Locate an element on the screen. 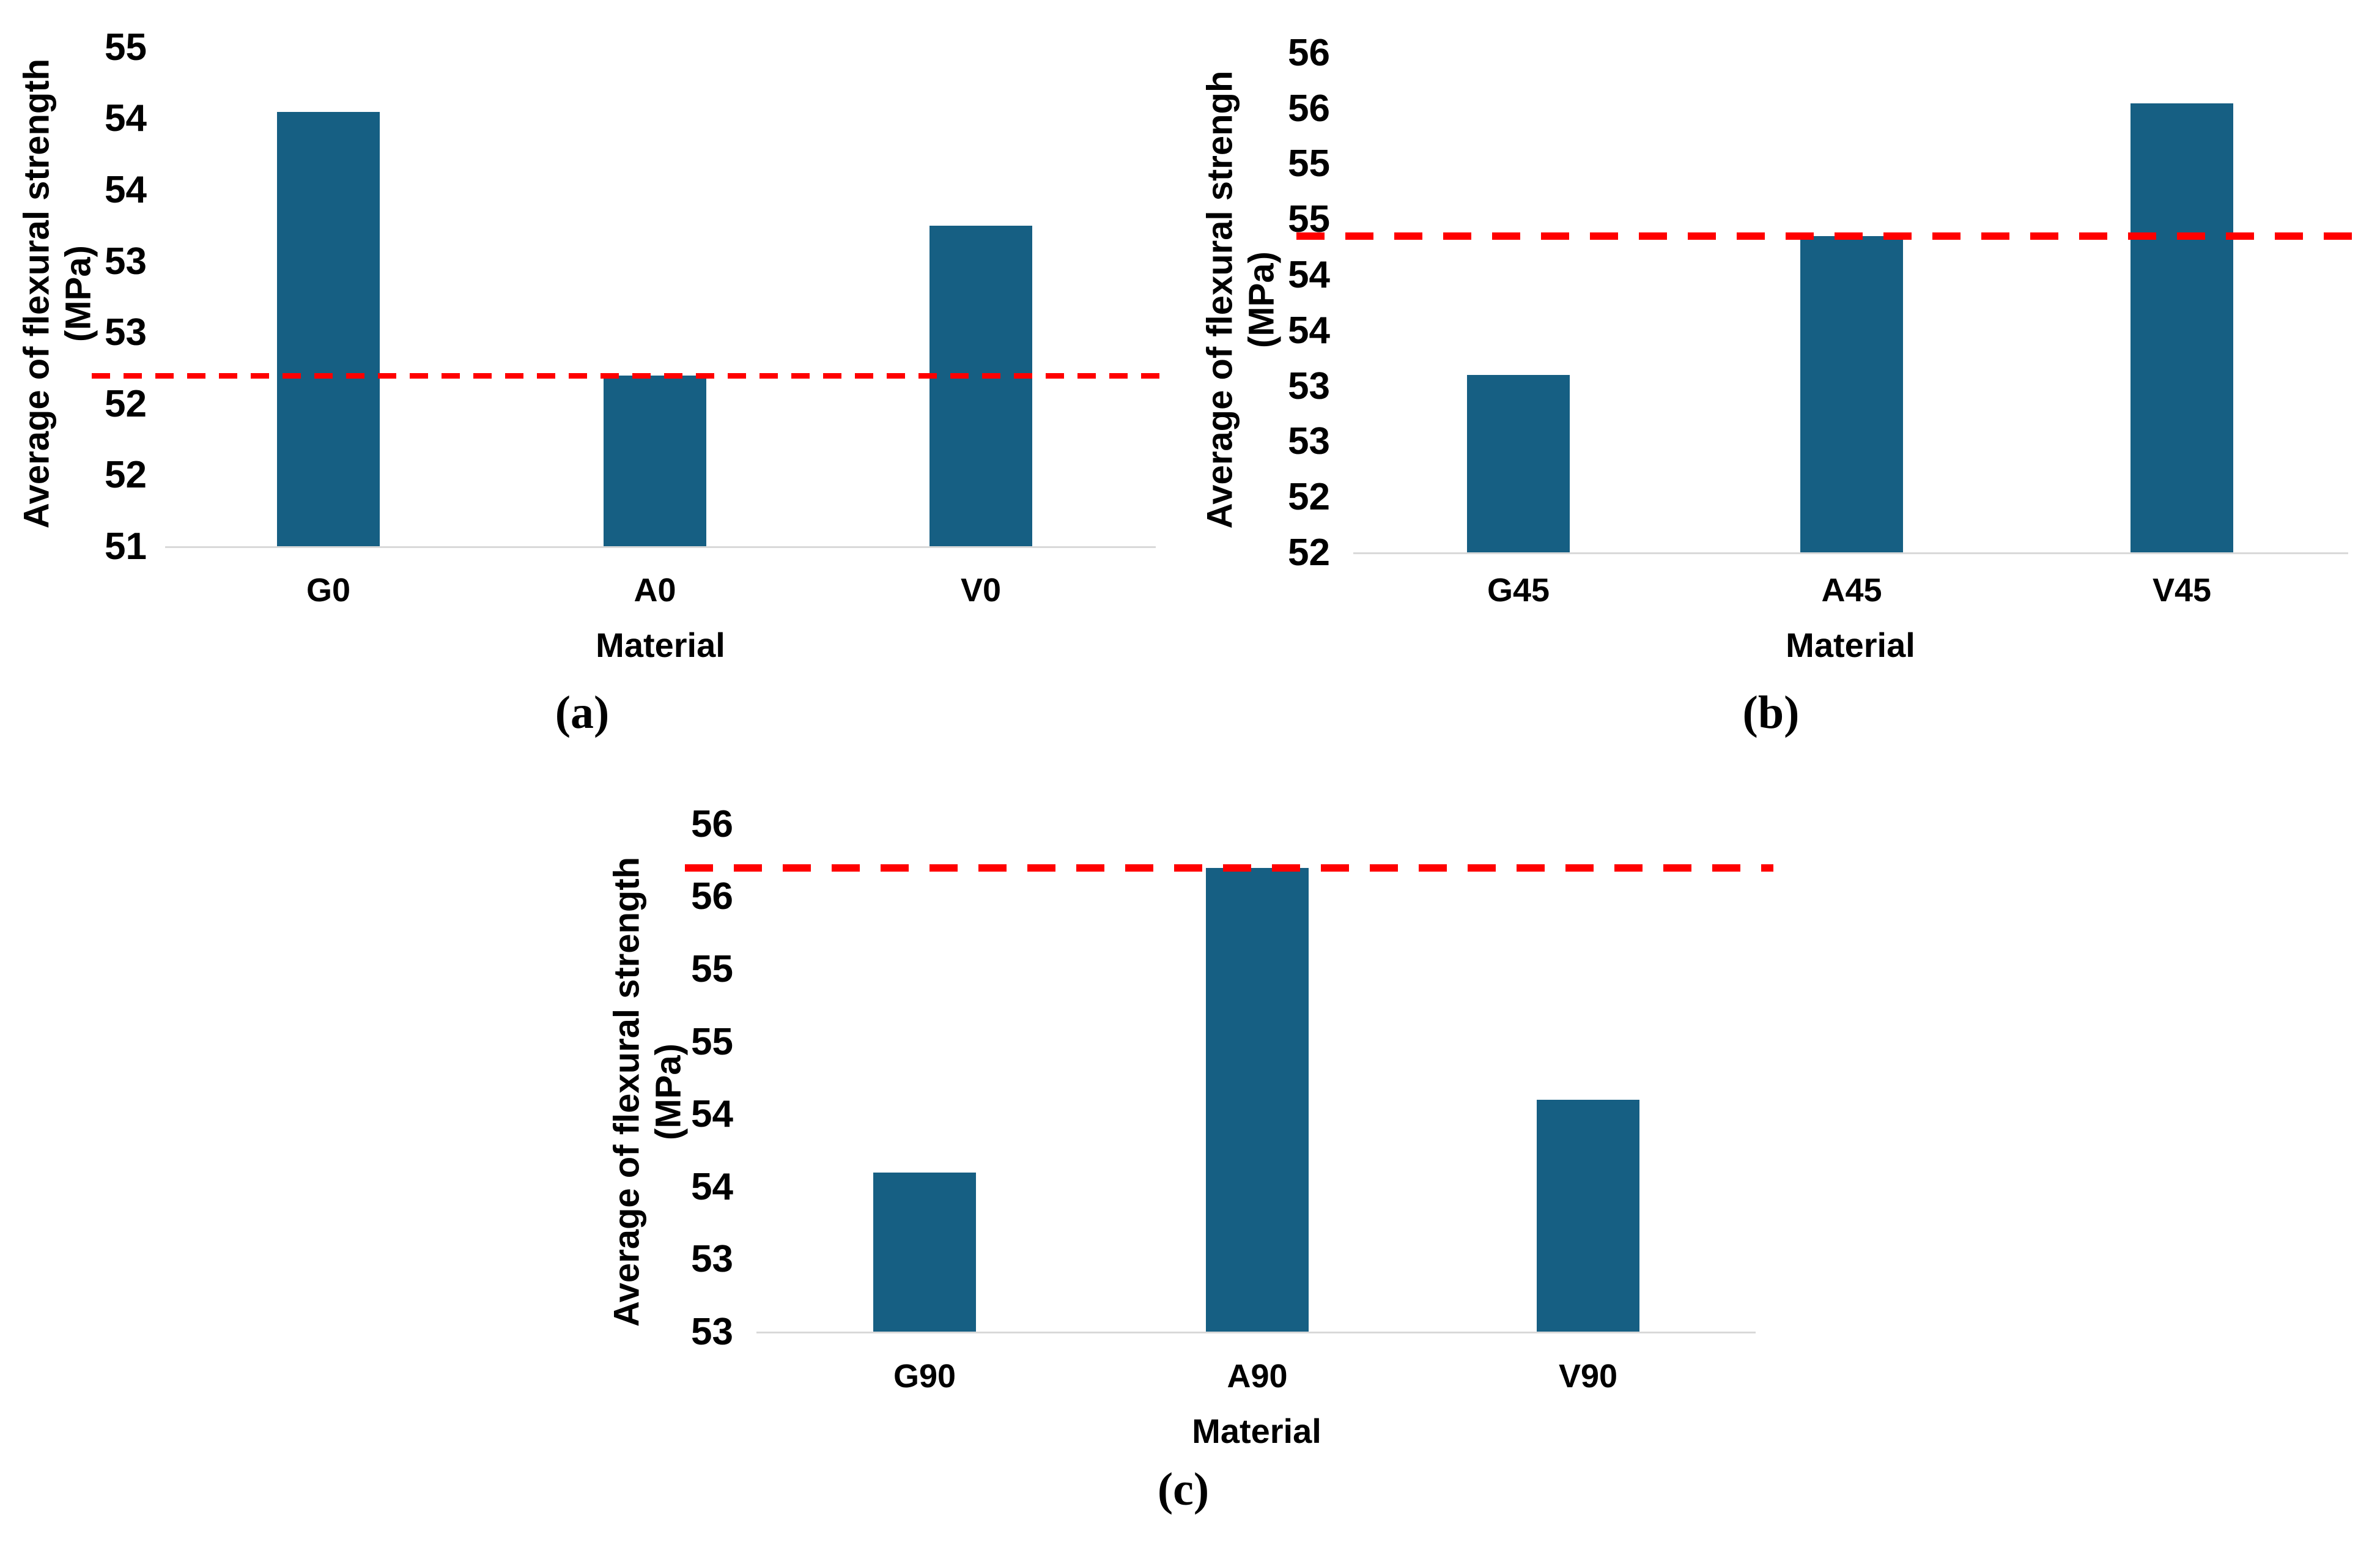 The image size is (2380, 1542). panel-caption-a: (a) is located at coordinates (582, 712).